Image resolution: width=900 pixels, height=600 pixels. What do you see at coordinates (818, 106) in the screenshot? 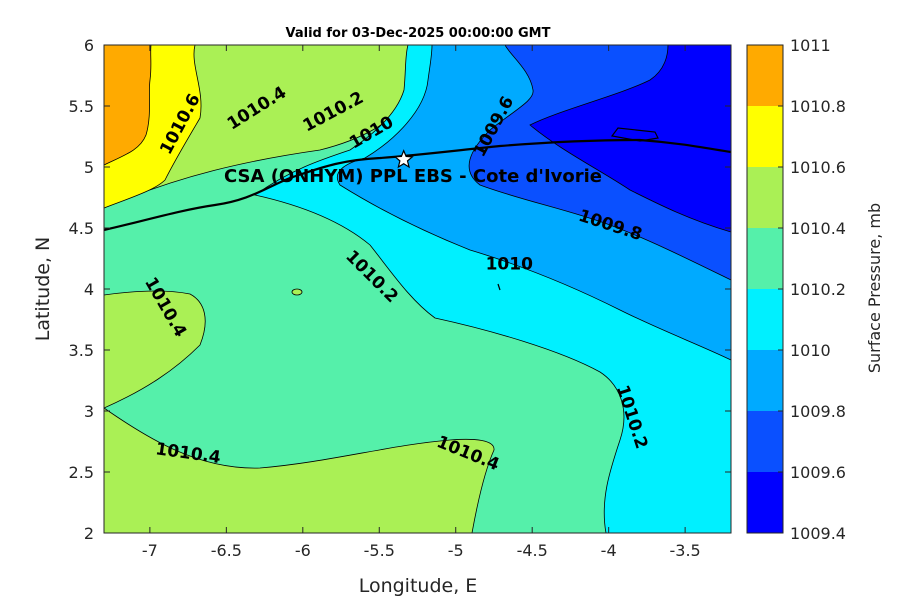
I see `colorbar-tick-label: 1010.8` at bounding box center [818, 106].